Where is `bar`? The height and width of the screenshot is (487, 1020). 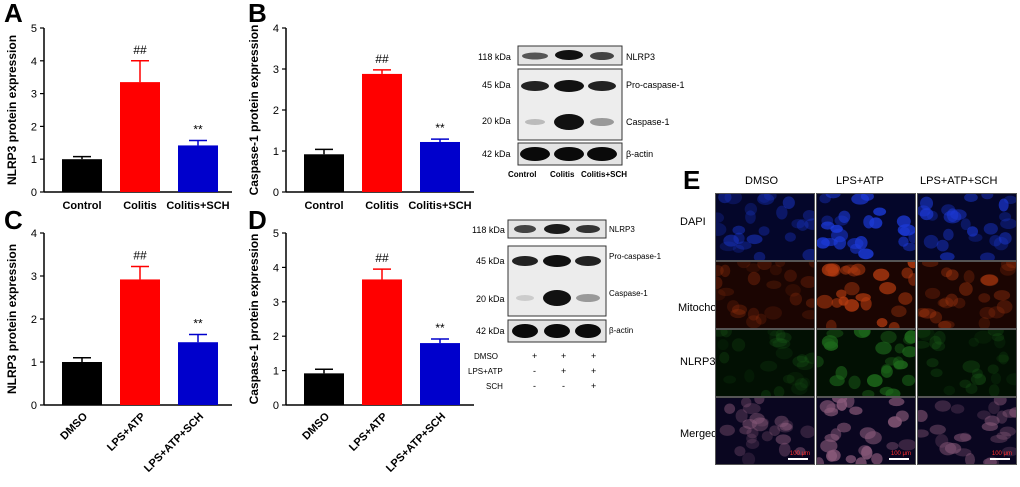 bar is located at coordinates (140, 137).